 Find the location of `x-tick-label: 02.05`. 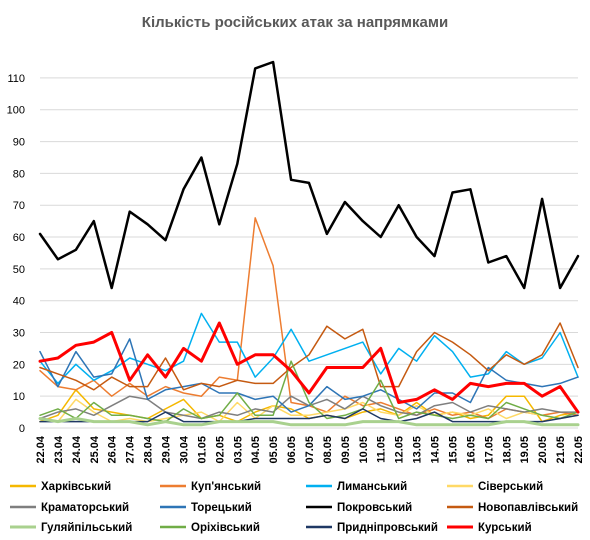

x-tick-label: 02.05 is located at coordinates (220, 450).